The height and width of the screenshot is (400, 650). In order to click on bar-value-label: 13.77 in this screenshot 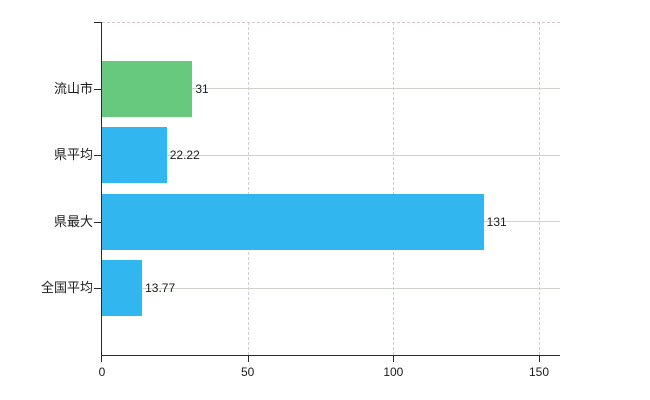, I will do `click(160, 288)`.